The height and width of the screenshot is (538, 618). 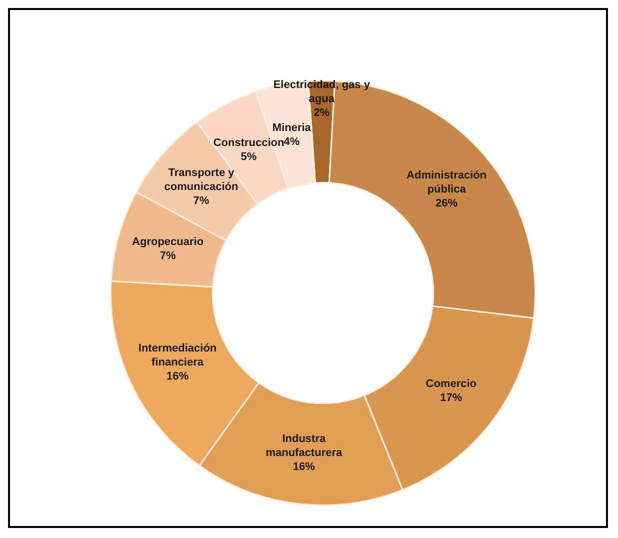 What do you see at coordinates (248, 156) in the screenshot?
I see `data-label: 5%` at bounding box center [248, 156].